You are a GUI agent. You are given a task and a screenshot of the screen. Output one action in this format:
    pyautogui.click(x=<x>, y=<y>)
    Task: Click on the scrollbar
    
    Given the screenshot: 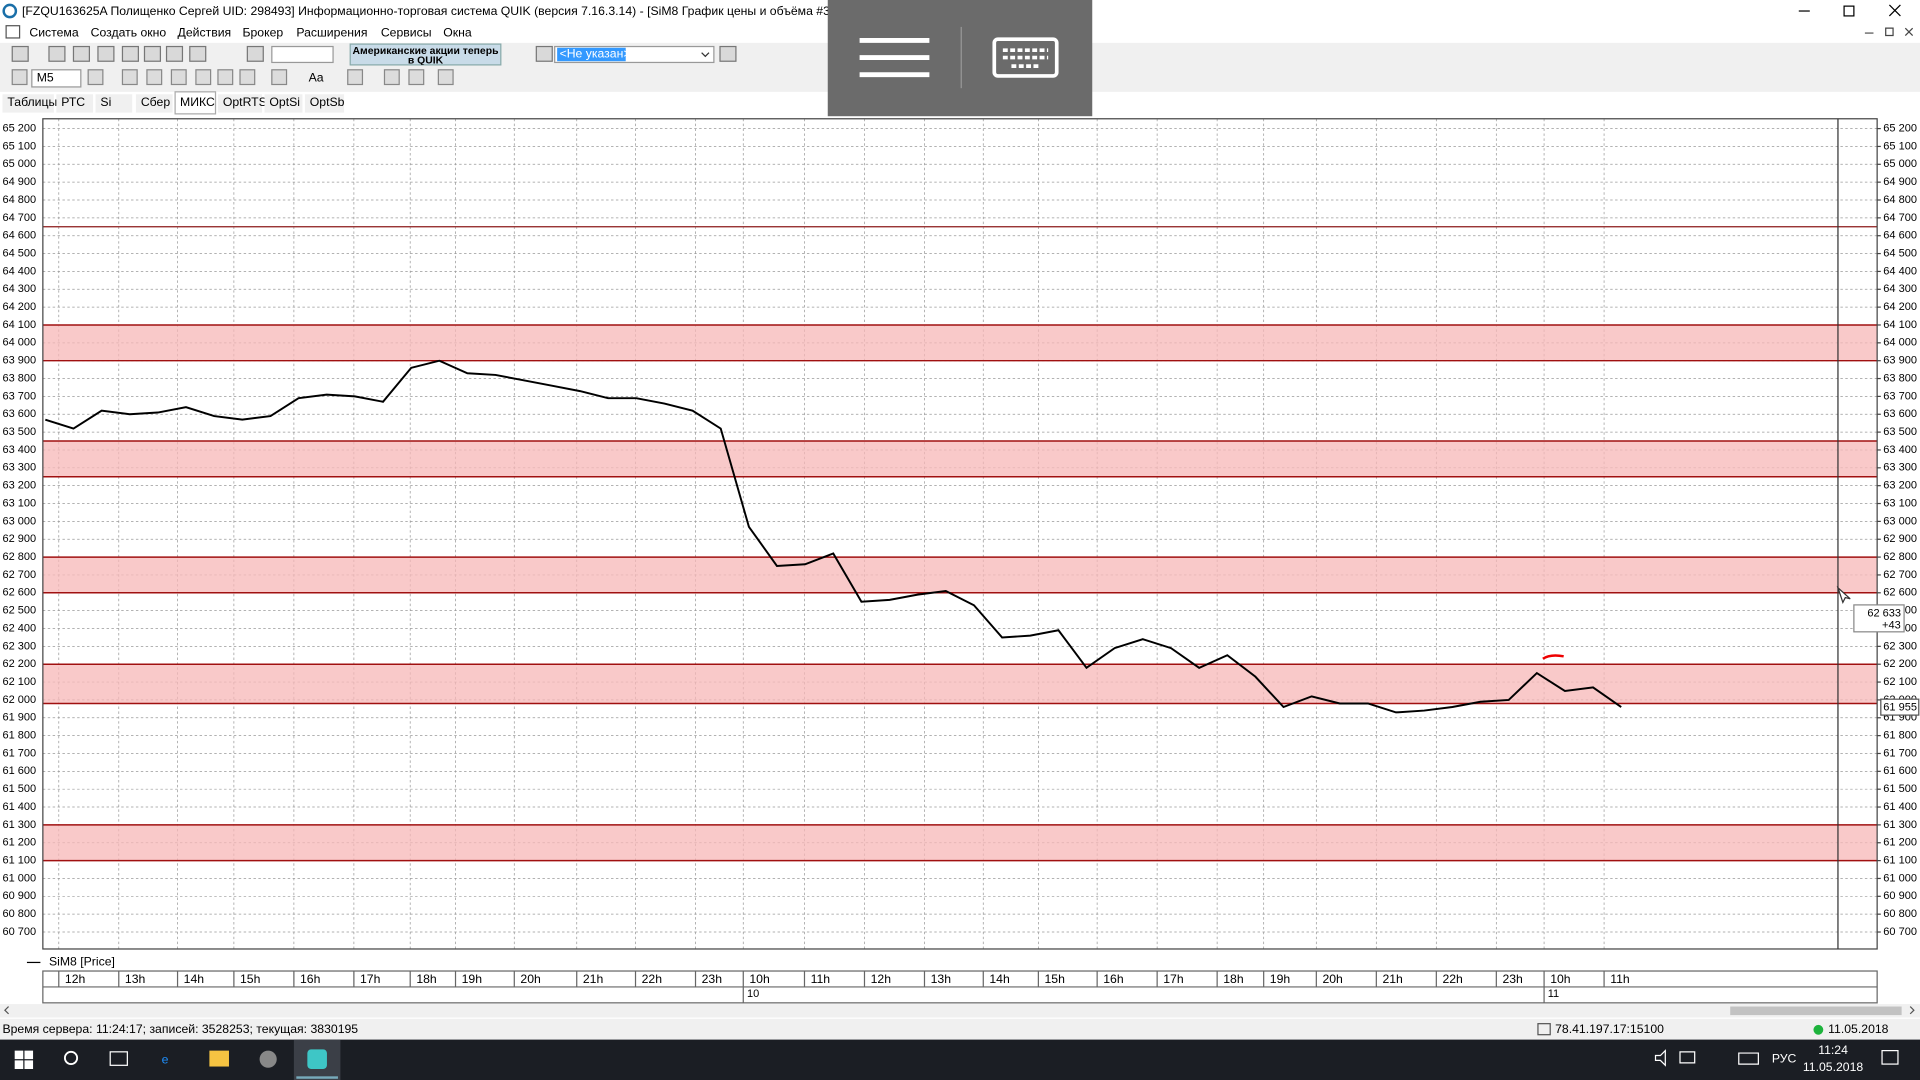 What is the action you would take?
    pyautogui.click(x=960, y=1011)
    